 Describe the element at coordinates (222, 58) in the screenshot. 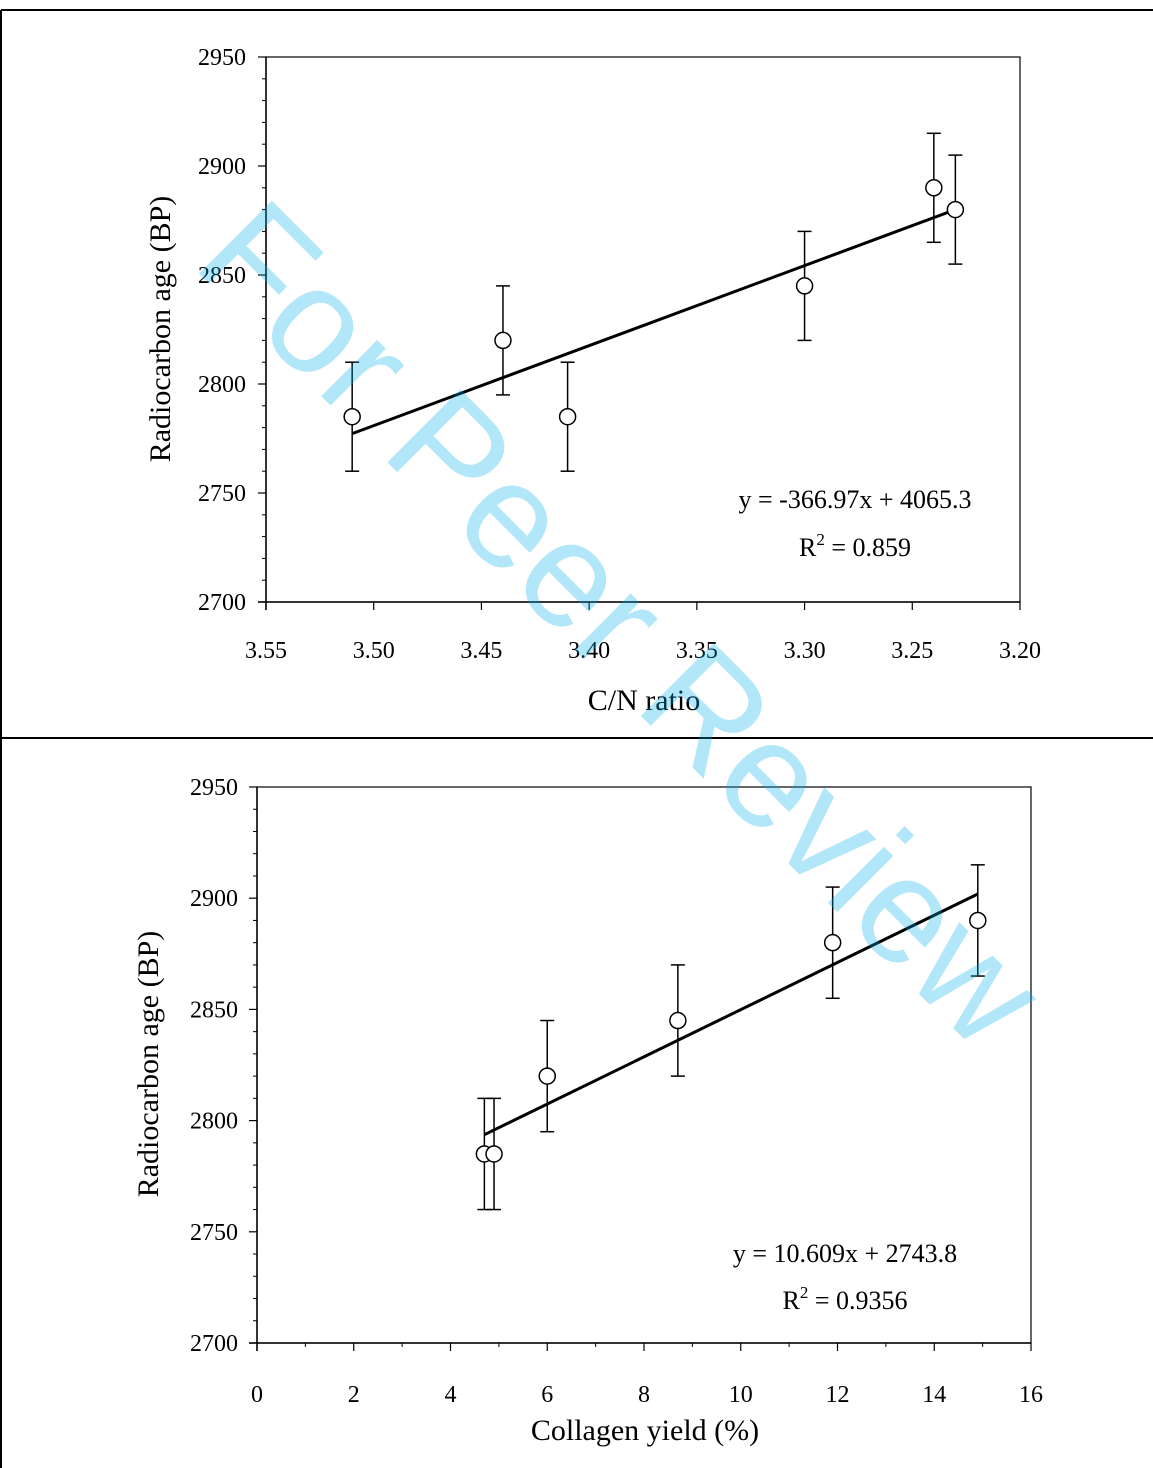

I see `cn-ratio-y-tick-label: 2950` at that location.